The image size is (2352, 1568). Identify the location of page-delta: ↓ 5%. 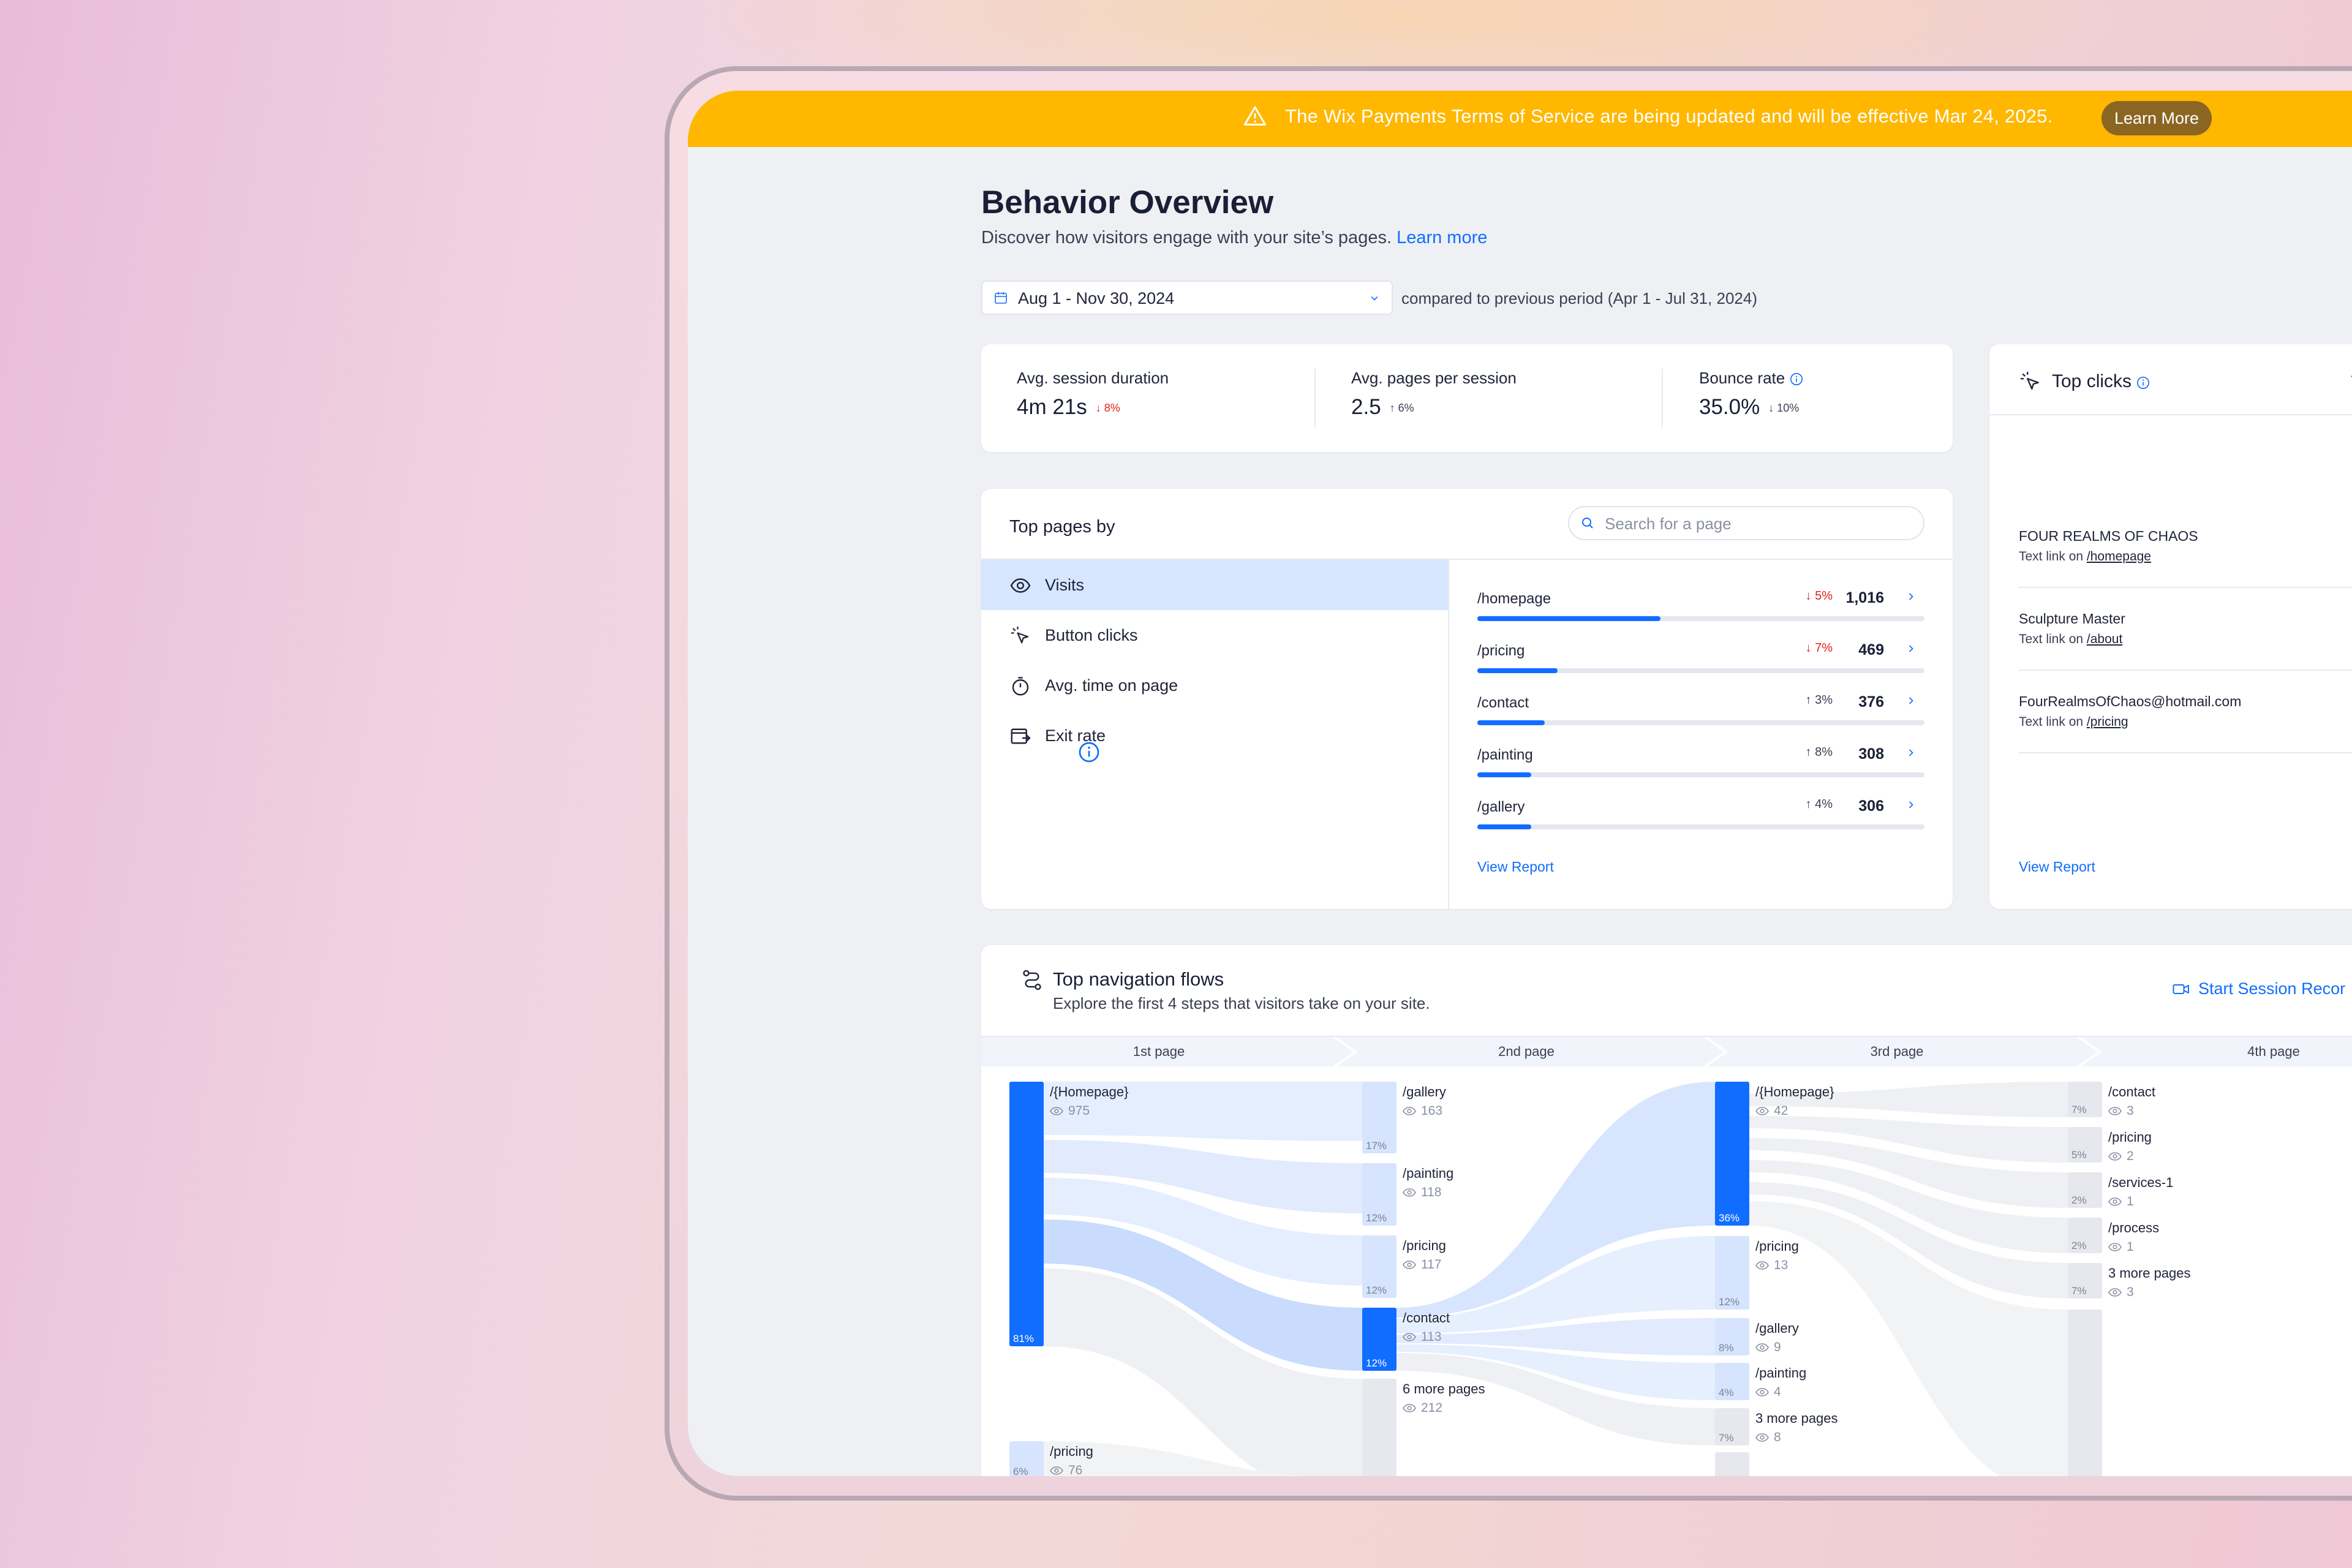
(1819, 596).